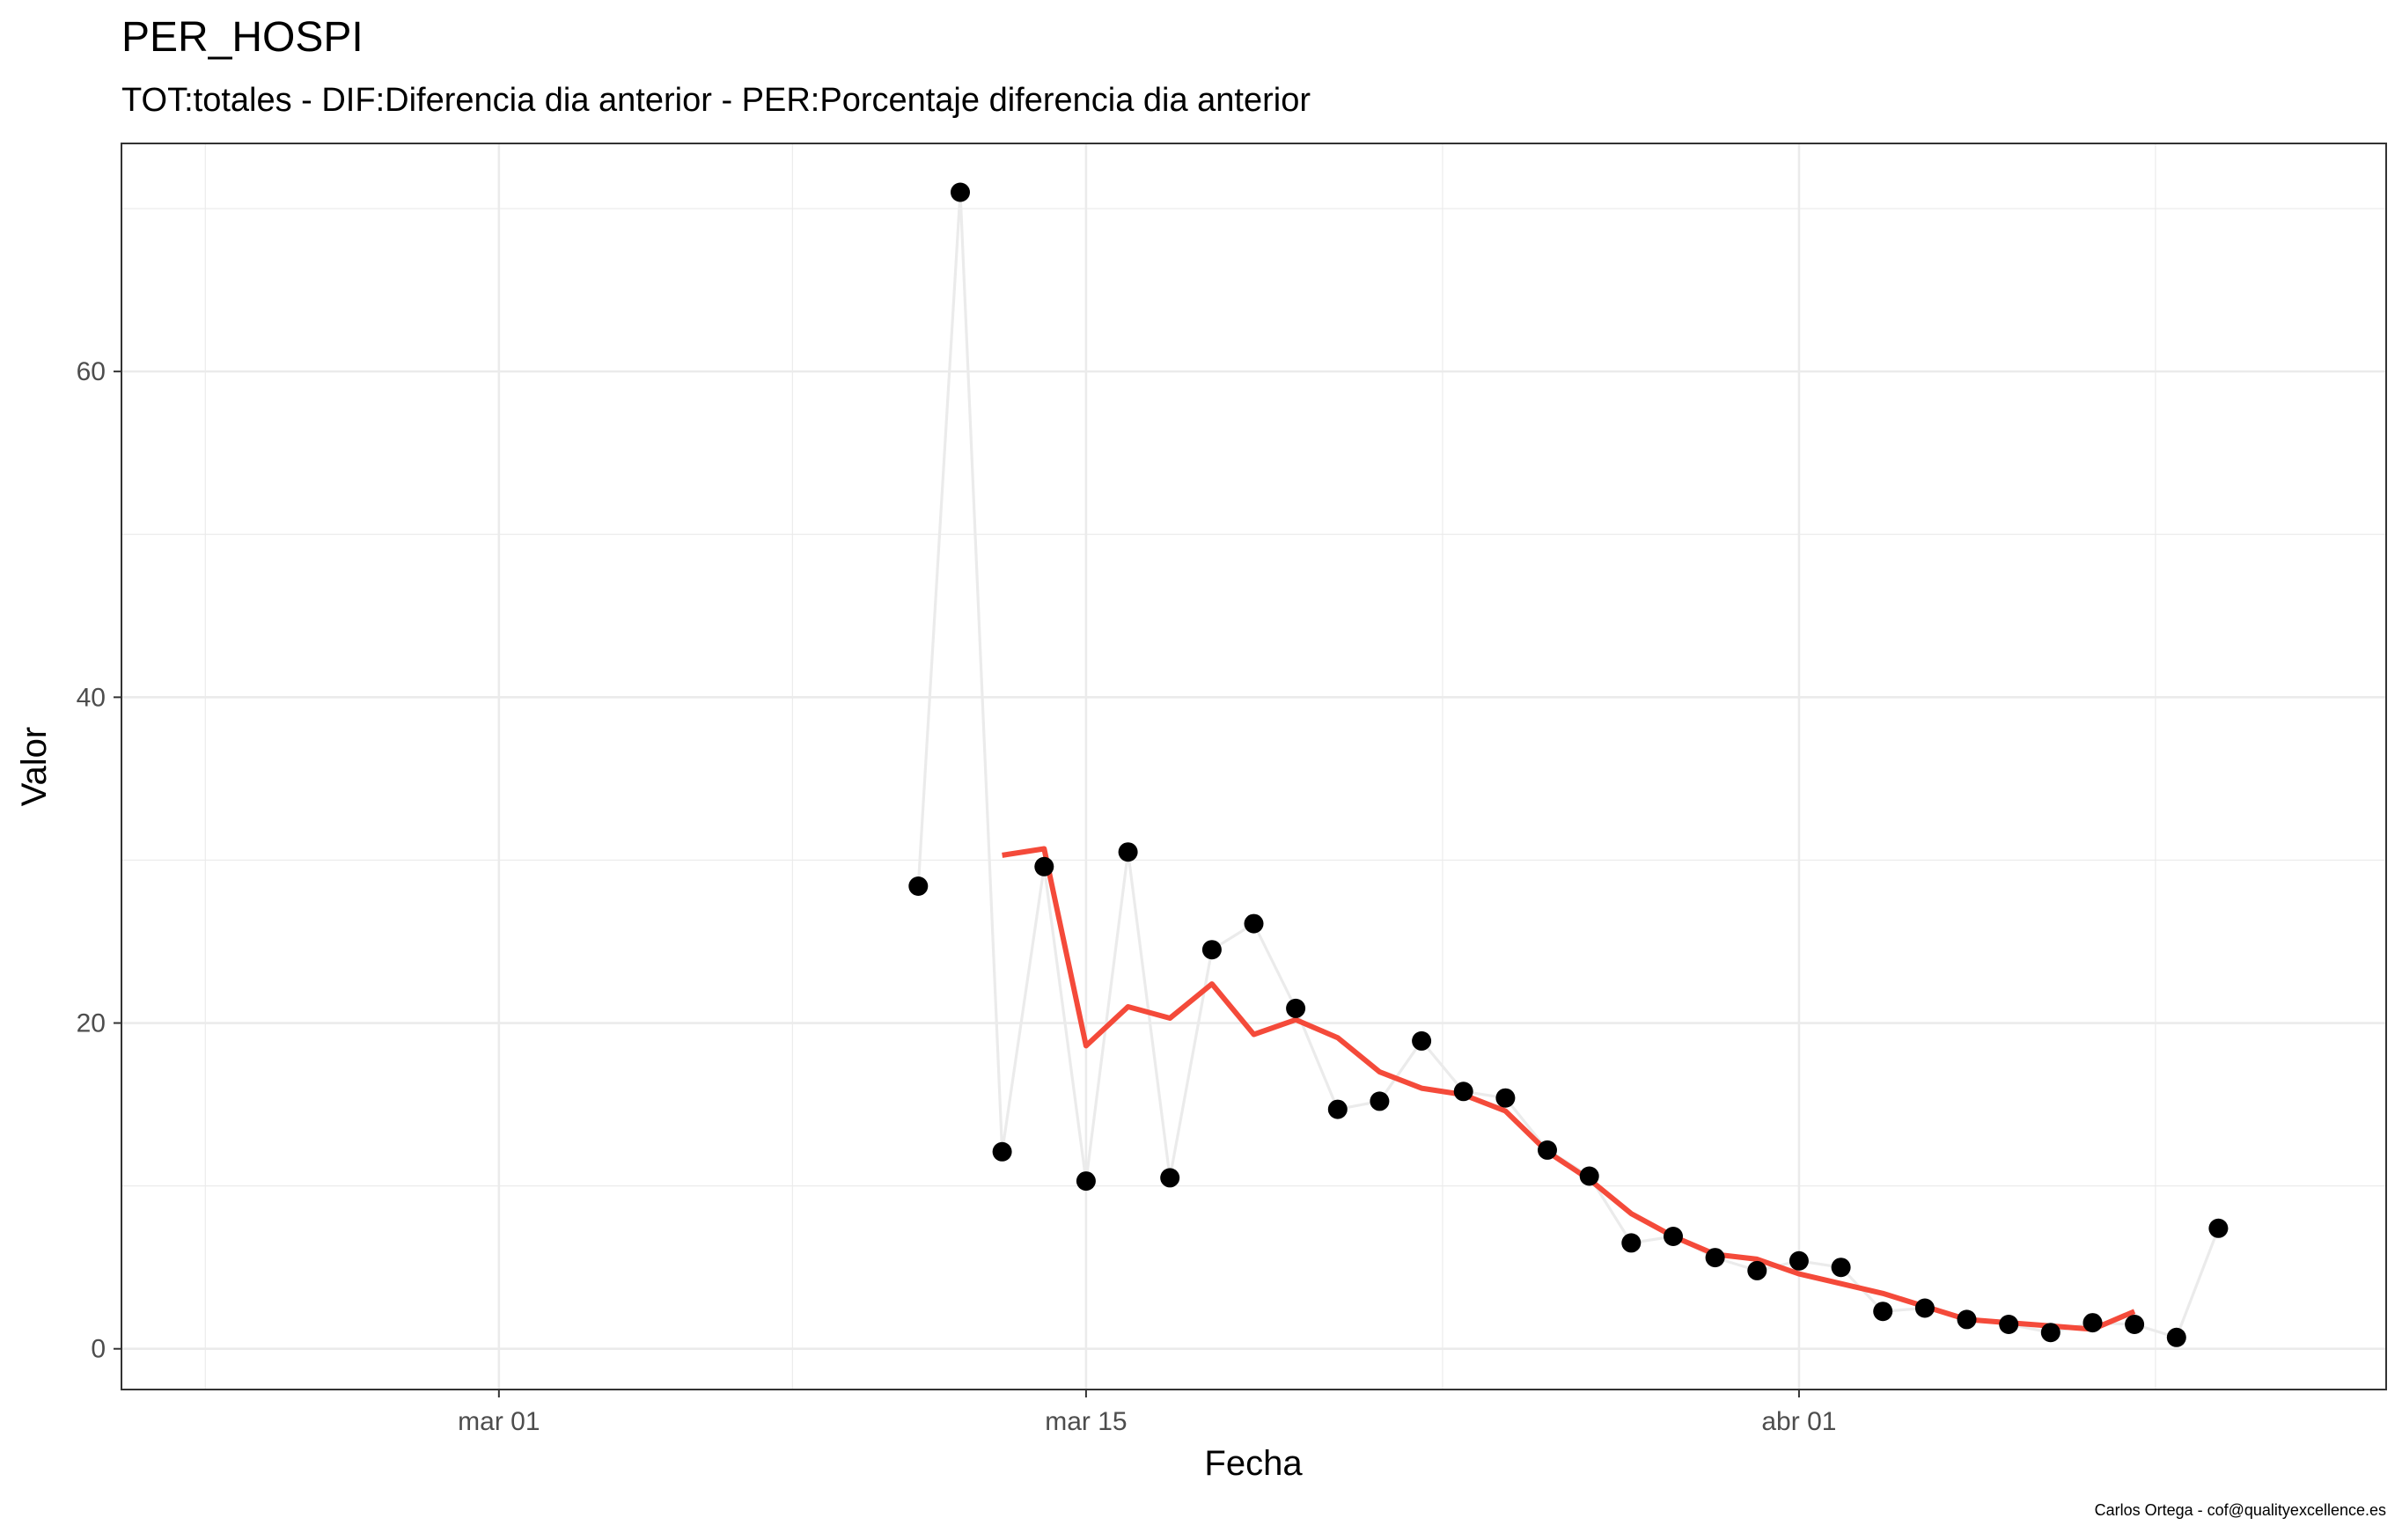  I want to click on y-tick-label: 60, so click(91, 371).